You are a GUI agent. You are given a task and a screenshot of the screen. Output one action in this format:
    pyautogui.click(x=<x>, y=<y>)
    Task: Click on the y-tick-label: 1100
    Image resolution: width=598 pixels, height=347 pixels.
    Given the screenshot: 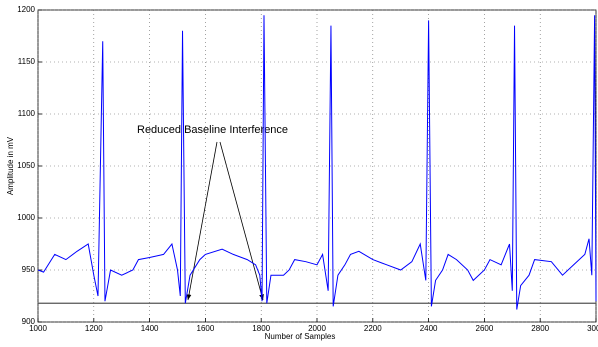 What is the action you would take?
    pyautogui.click(x=27, y=113)
    